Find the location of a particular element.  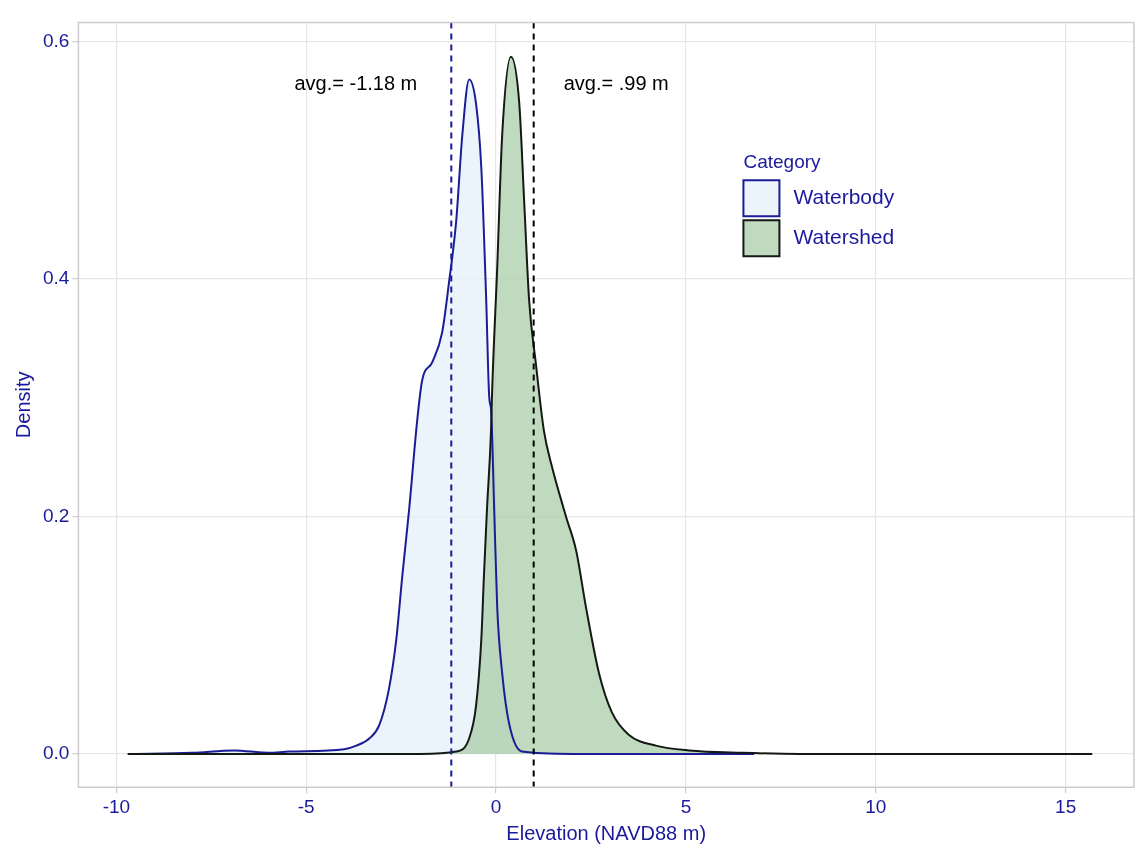

x-tick-label: -5 is located at coordinates (306, 806).